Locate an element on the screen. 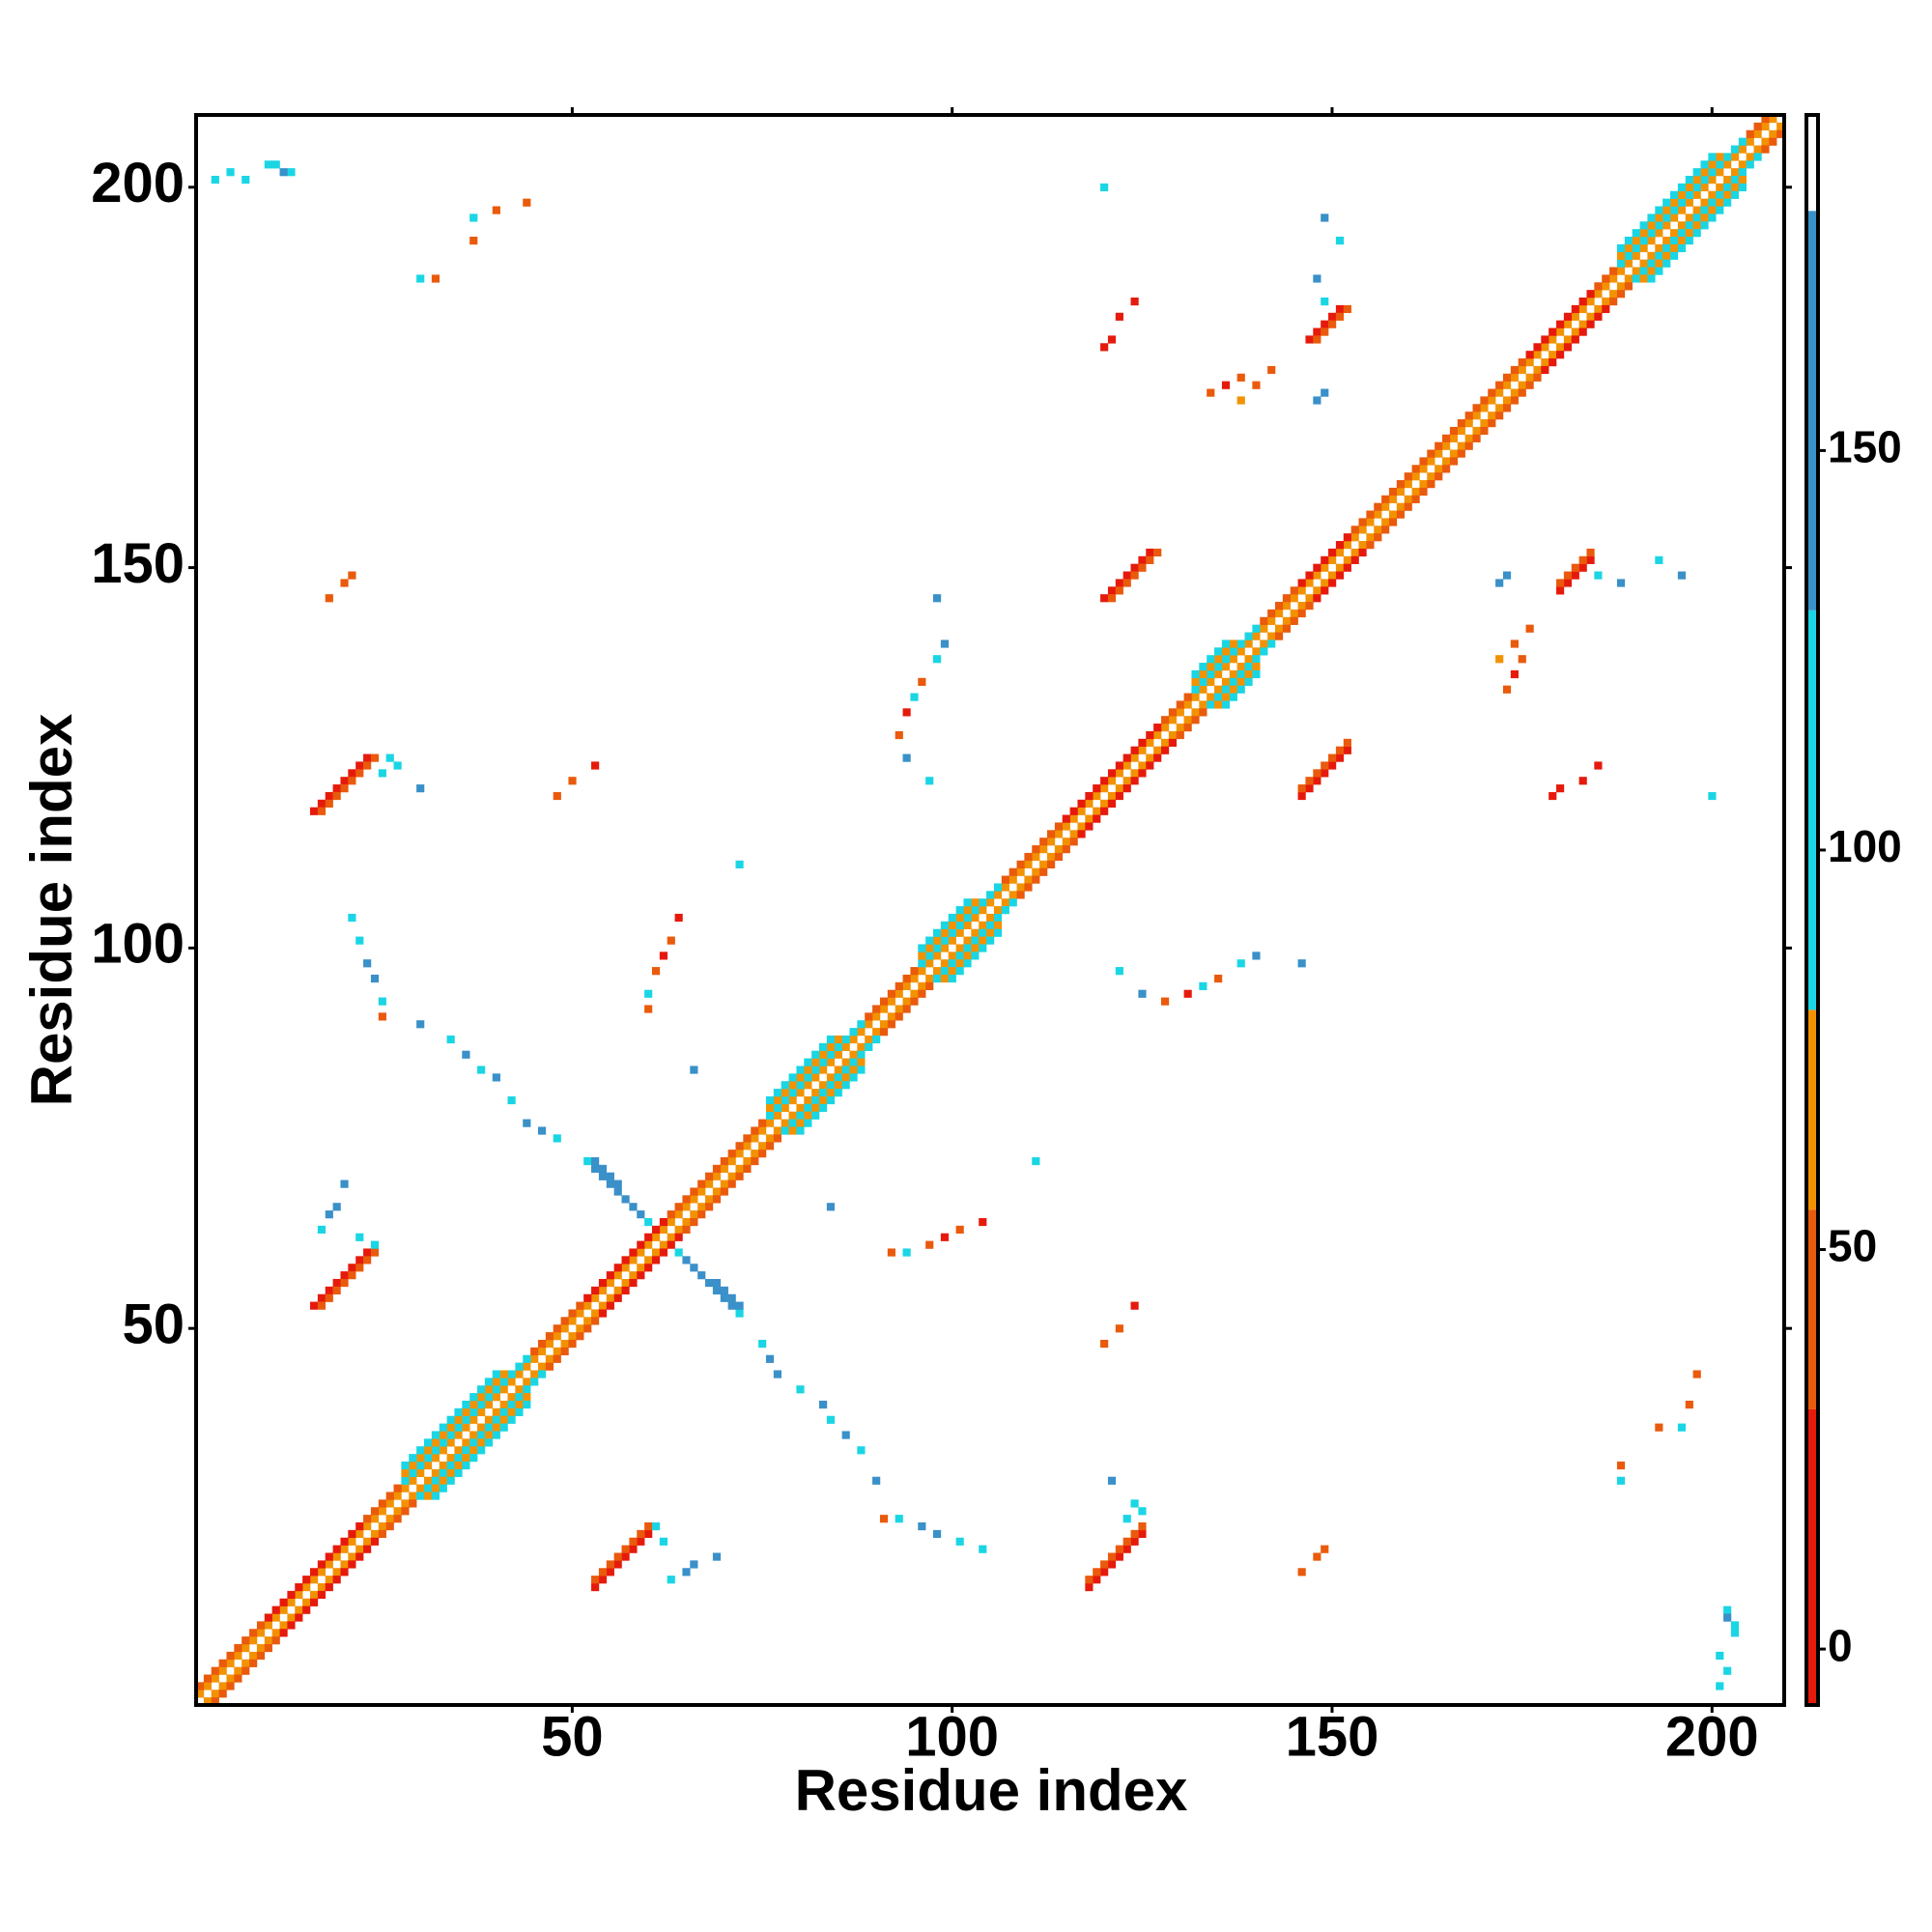 The width and height of the screenshot is (1932, 1932). colorbar-band is located at coordinates (1812, 411).